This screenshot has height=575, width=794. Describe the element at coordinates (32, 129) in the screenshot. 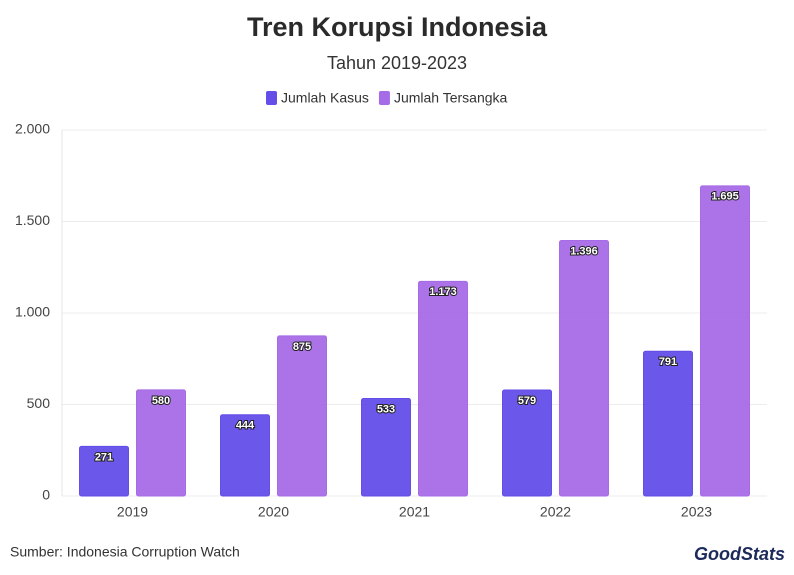

I see `y-tick-label: 2.000` at that location.